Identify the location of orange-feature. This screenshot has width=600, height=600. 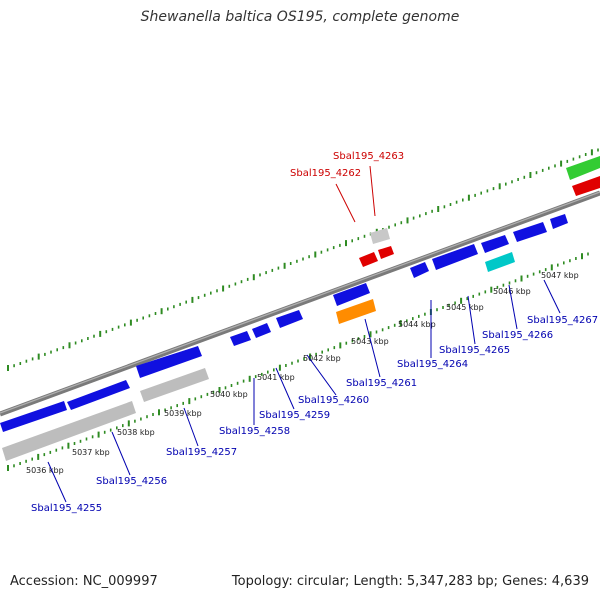
(356, 311).